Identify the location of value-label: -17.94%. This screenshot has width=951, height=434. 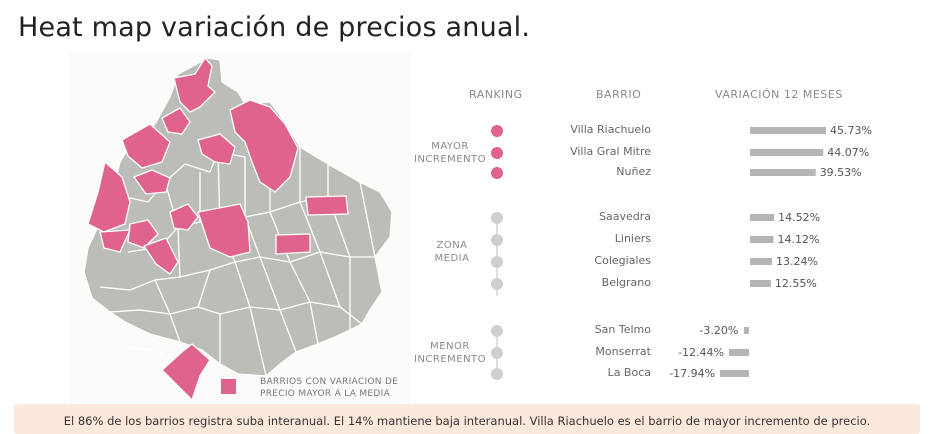
(692, 373).